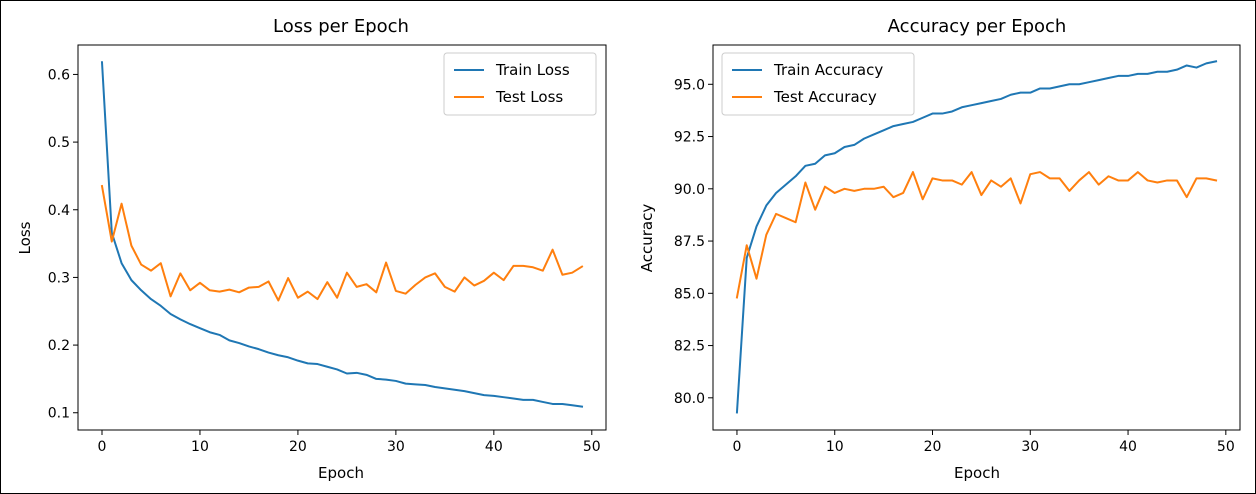  Describe the element at coordinates (396, 447) in the screenshot. I see `loss-x-tick-label: 30` at that location.